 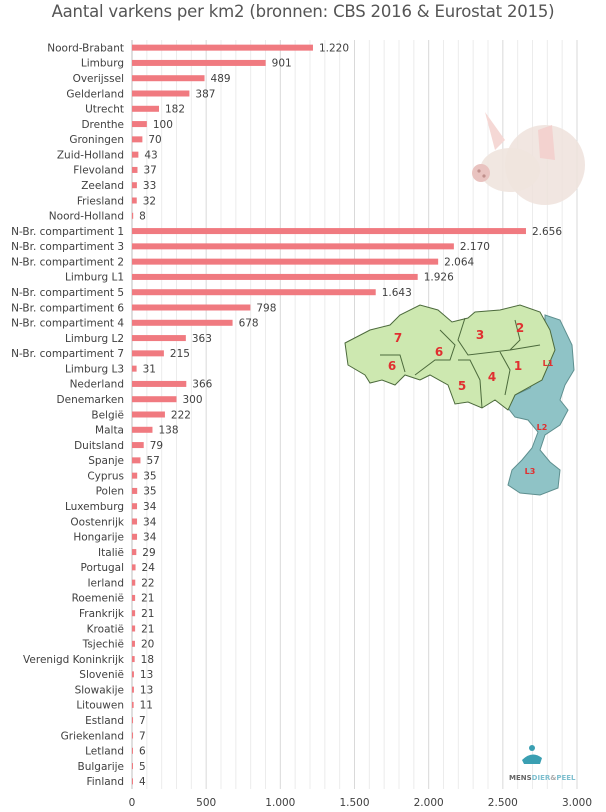 I want to click on category-label: N-Br. compartiment 3, so click(x=67, y=247).